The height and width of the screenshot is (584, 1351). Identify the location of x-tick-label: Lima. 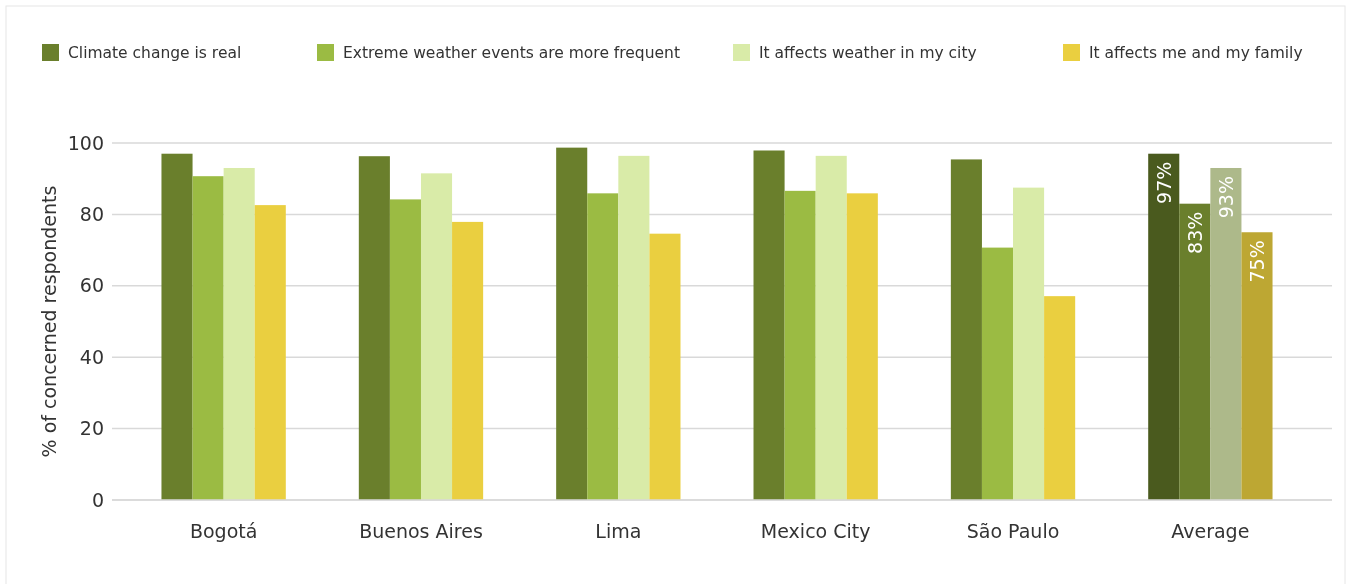
(618, 531).